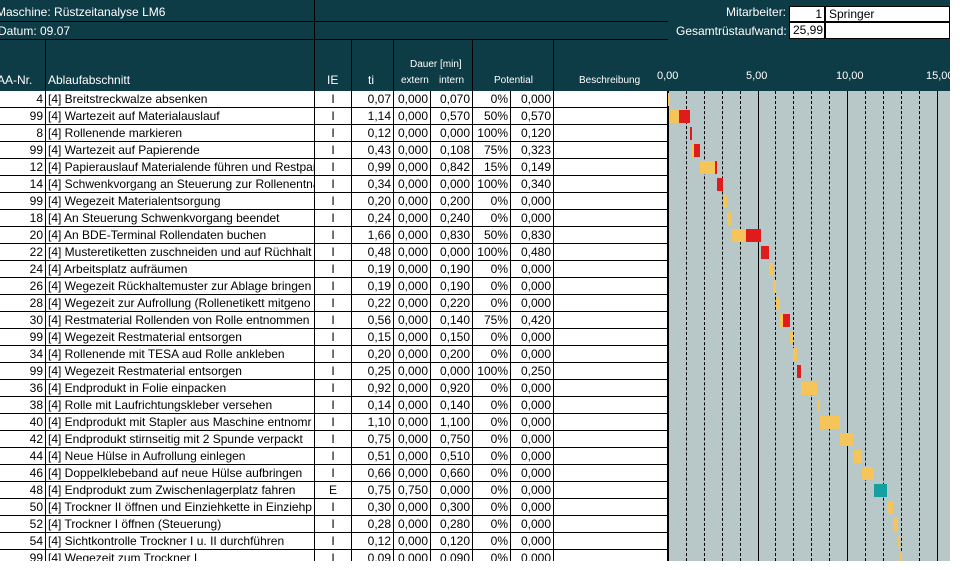 This screenshot has height=570, width=960. Describe the element at coordinates (373, 286) in the screenshot. I see `cell-ti: 0,19` at that location.